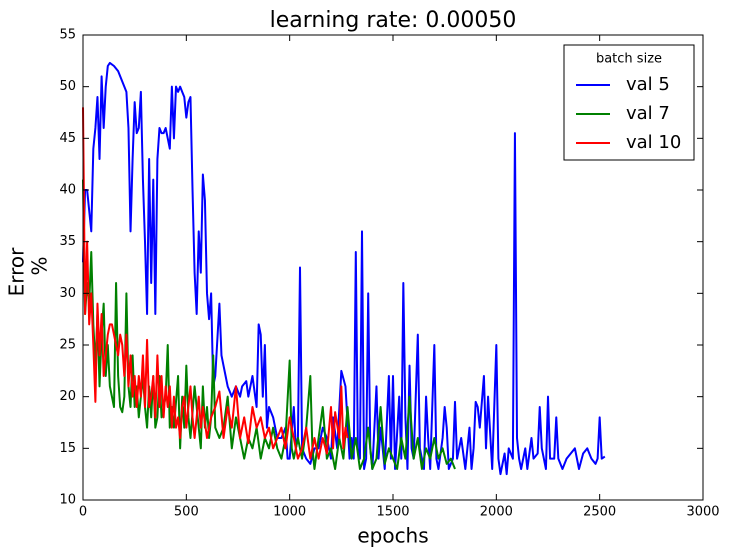 This screenshot has height=557, width=730. I want to click on legend-title: batch size, so click(629, 59).